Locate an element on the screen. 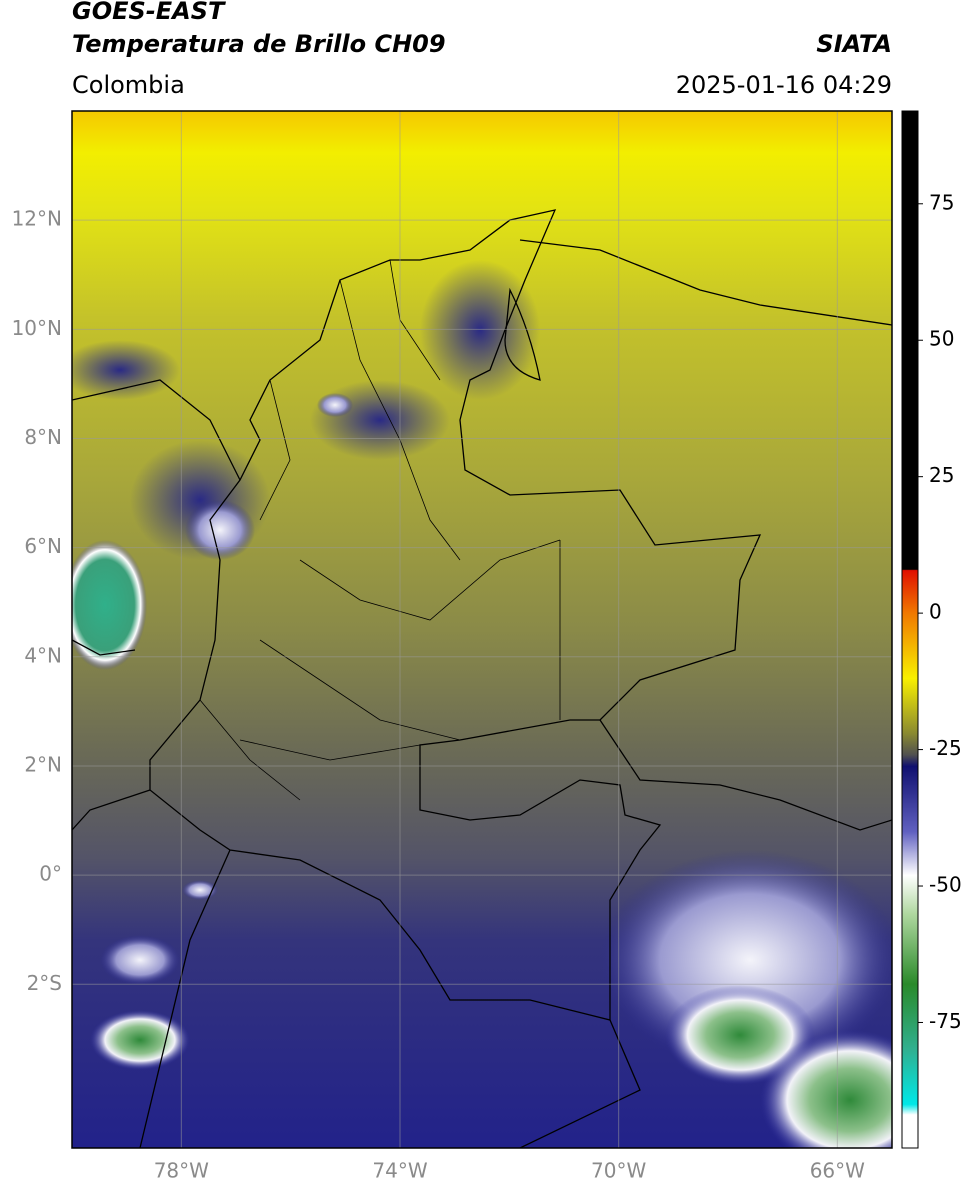  lon-tick-label: 74°W is located at coordinates (399, 1171).